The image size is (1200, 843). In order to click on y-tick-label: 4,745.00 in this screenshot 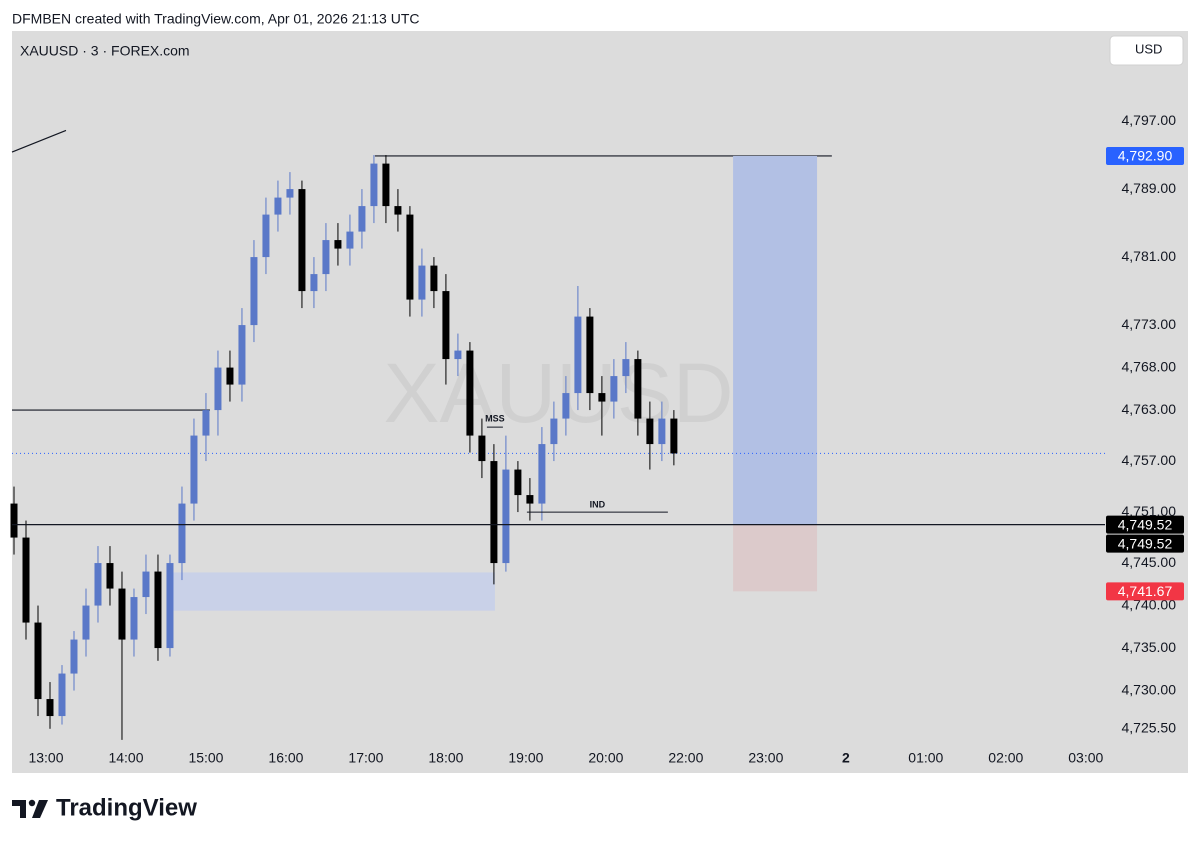, I will do `click(1149, 562)`.